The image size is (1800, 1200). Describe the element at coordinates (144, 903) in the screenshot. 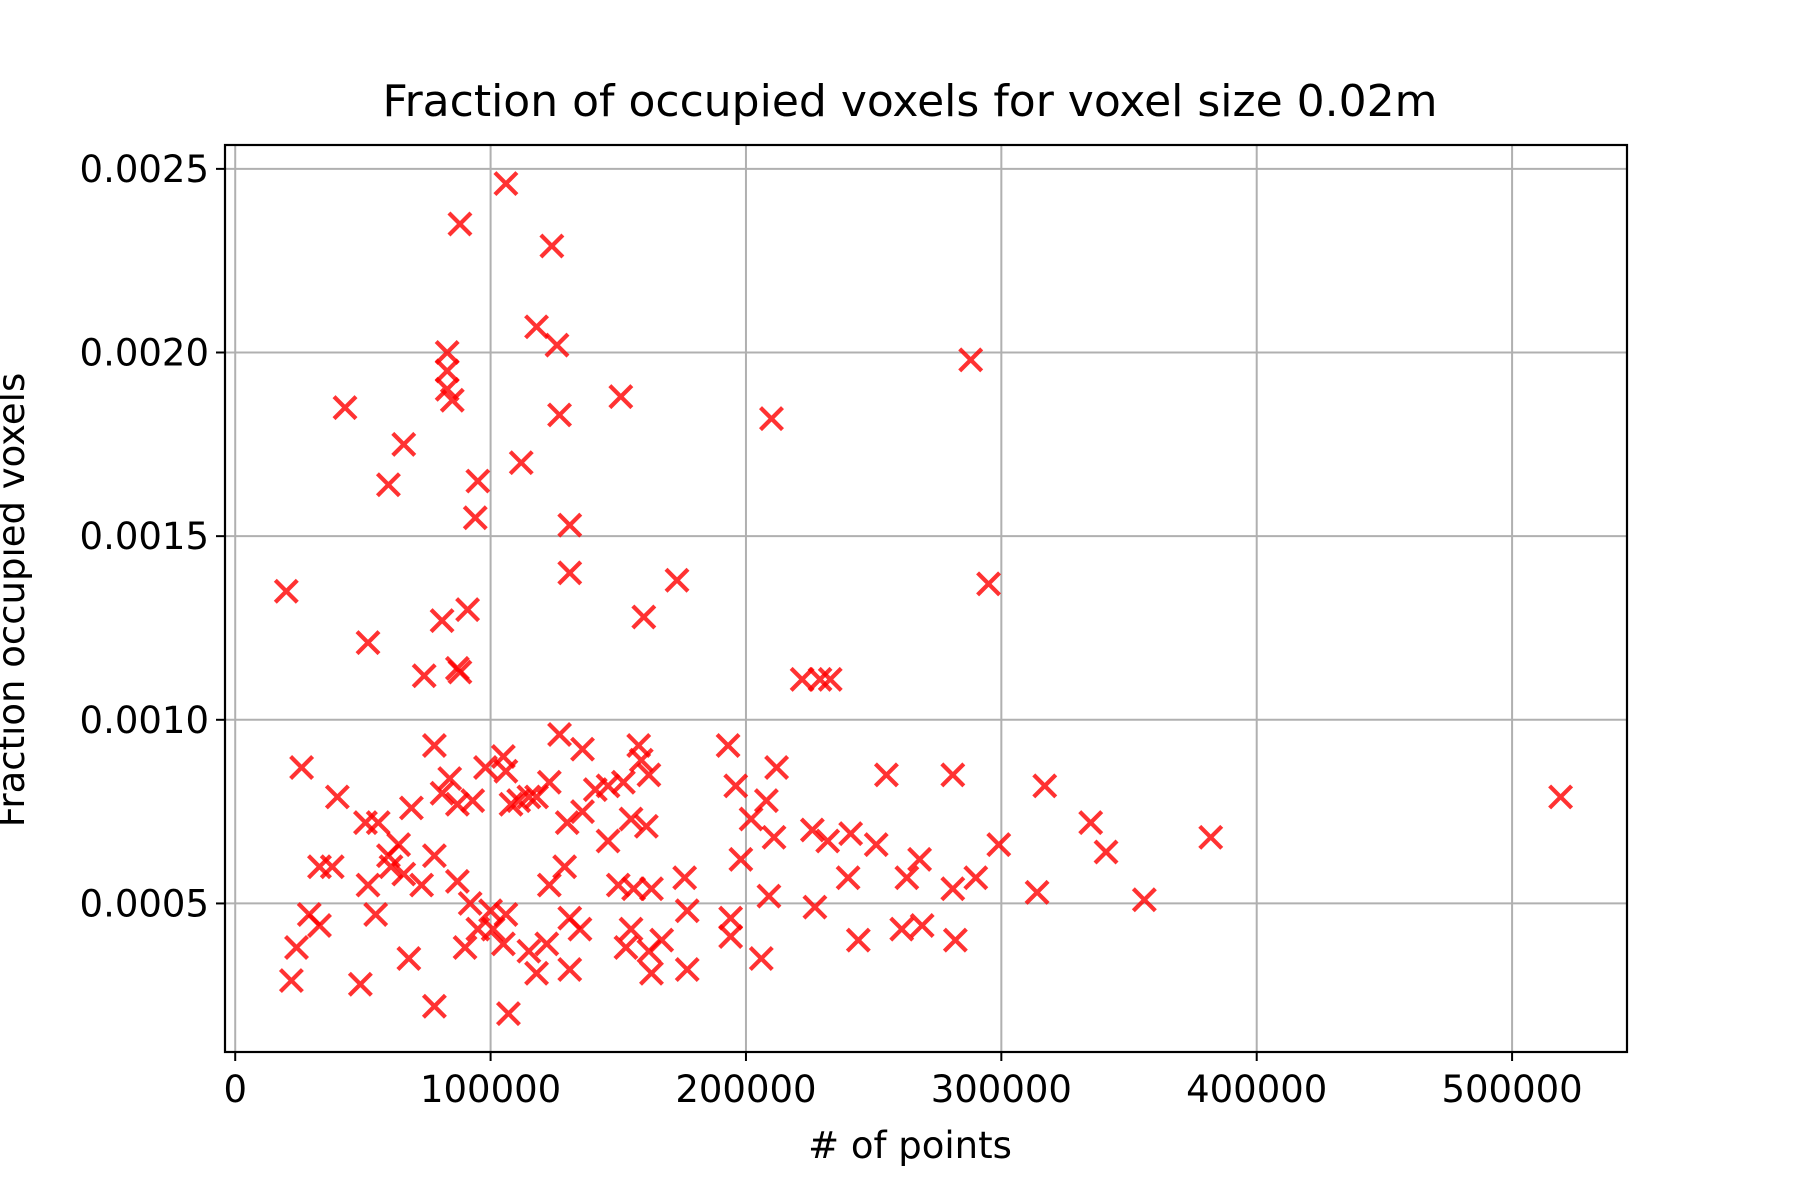

I see `y-tick-label: 0.0005` at that location.